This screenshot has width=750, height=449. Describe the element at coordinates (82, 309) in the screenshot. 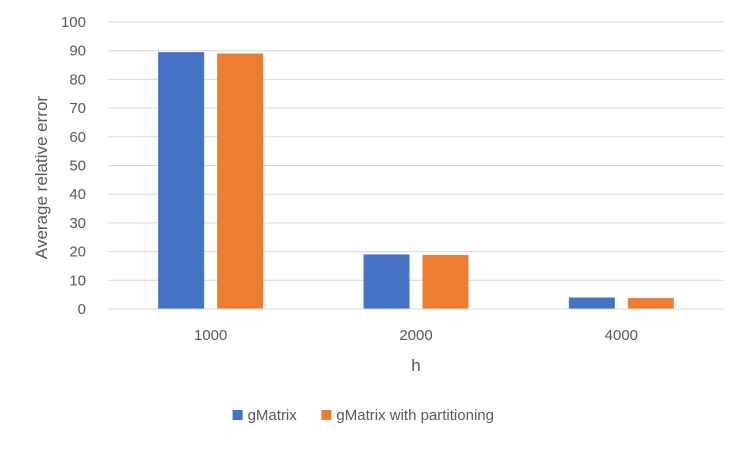

I see `y-tick-label: 0` at that location.